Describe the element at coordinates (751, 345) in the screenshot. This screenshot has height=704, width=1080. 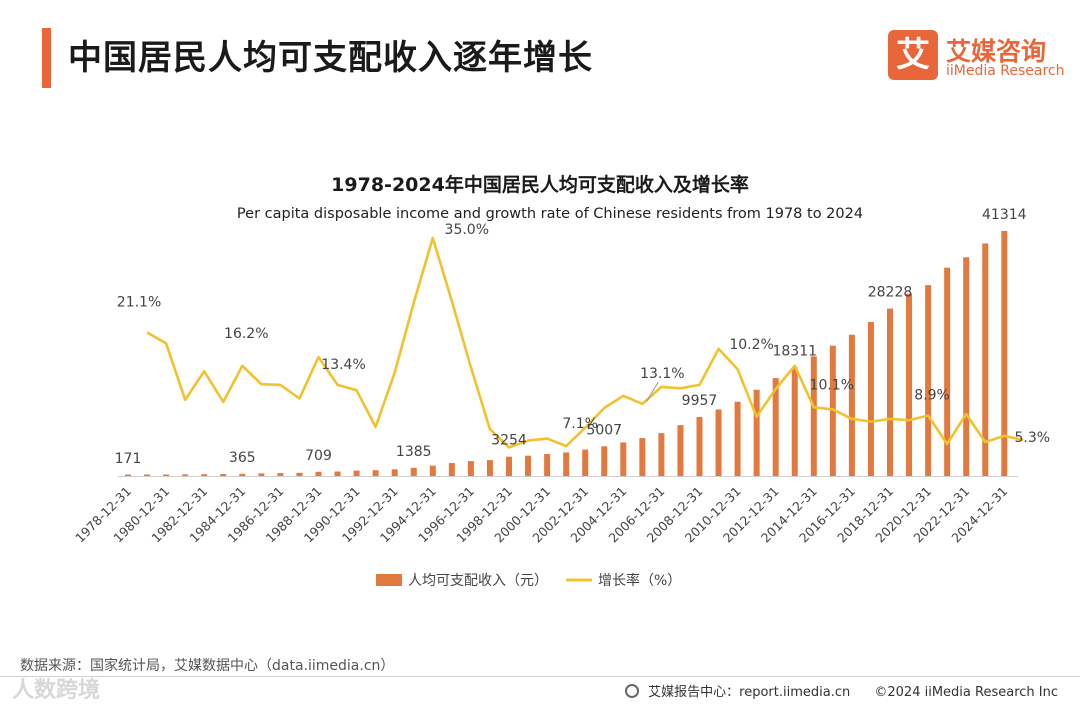
I see `growth-data-label: 10.2%` at that location.